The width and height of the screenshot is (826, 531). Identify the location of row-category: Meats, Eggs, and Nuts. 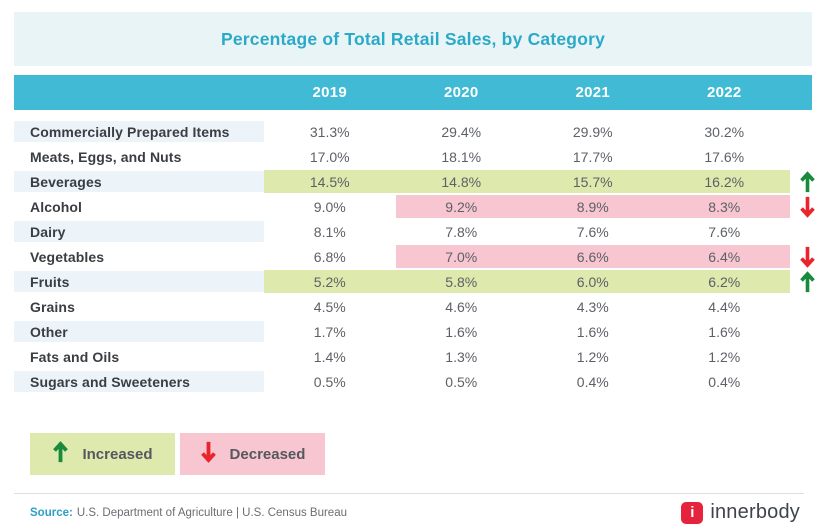
(106, 156).